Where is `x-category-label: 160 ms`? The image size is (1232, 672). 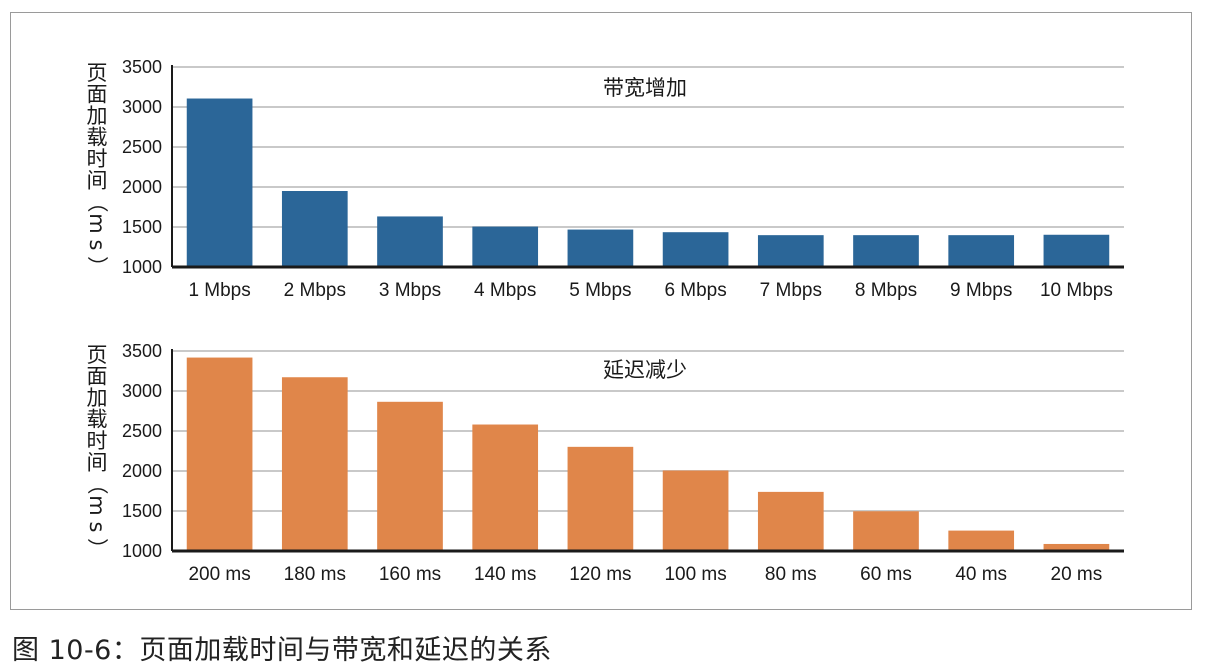
x-category-label: 160 ms is located at coordinates (410, 574).